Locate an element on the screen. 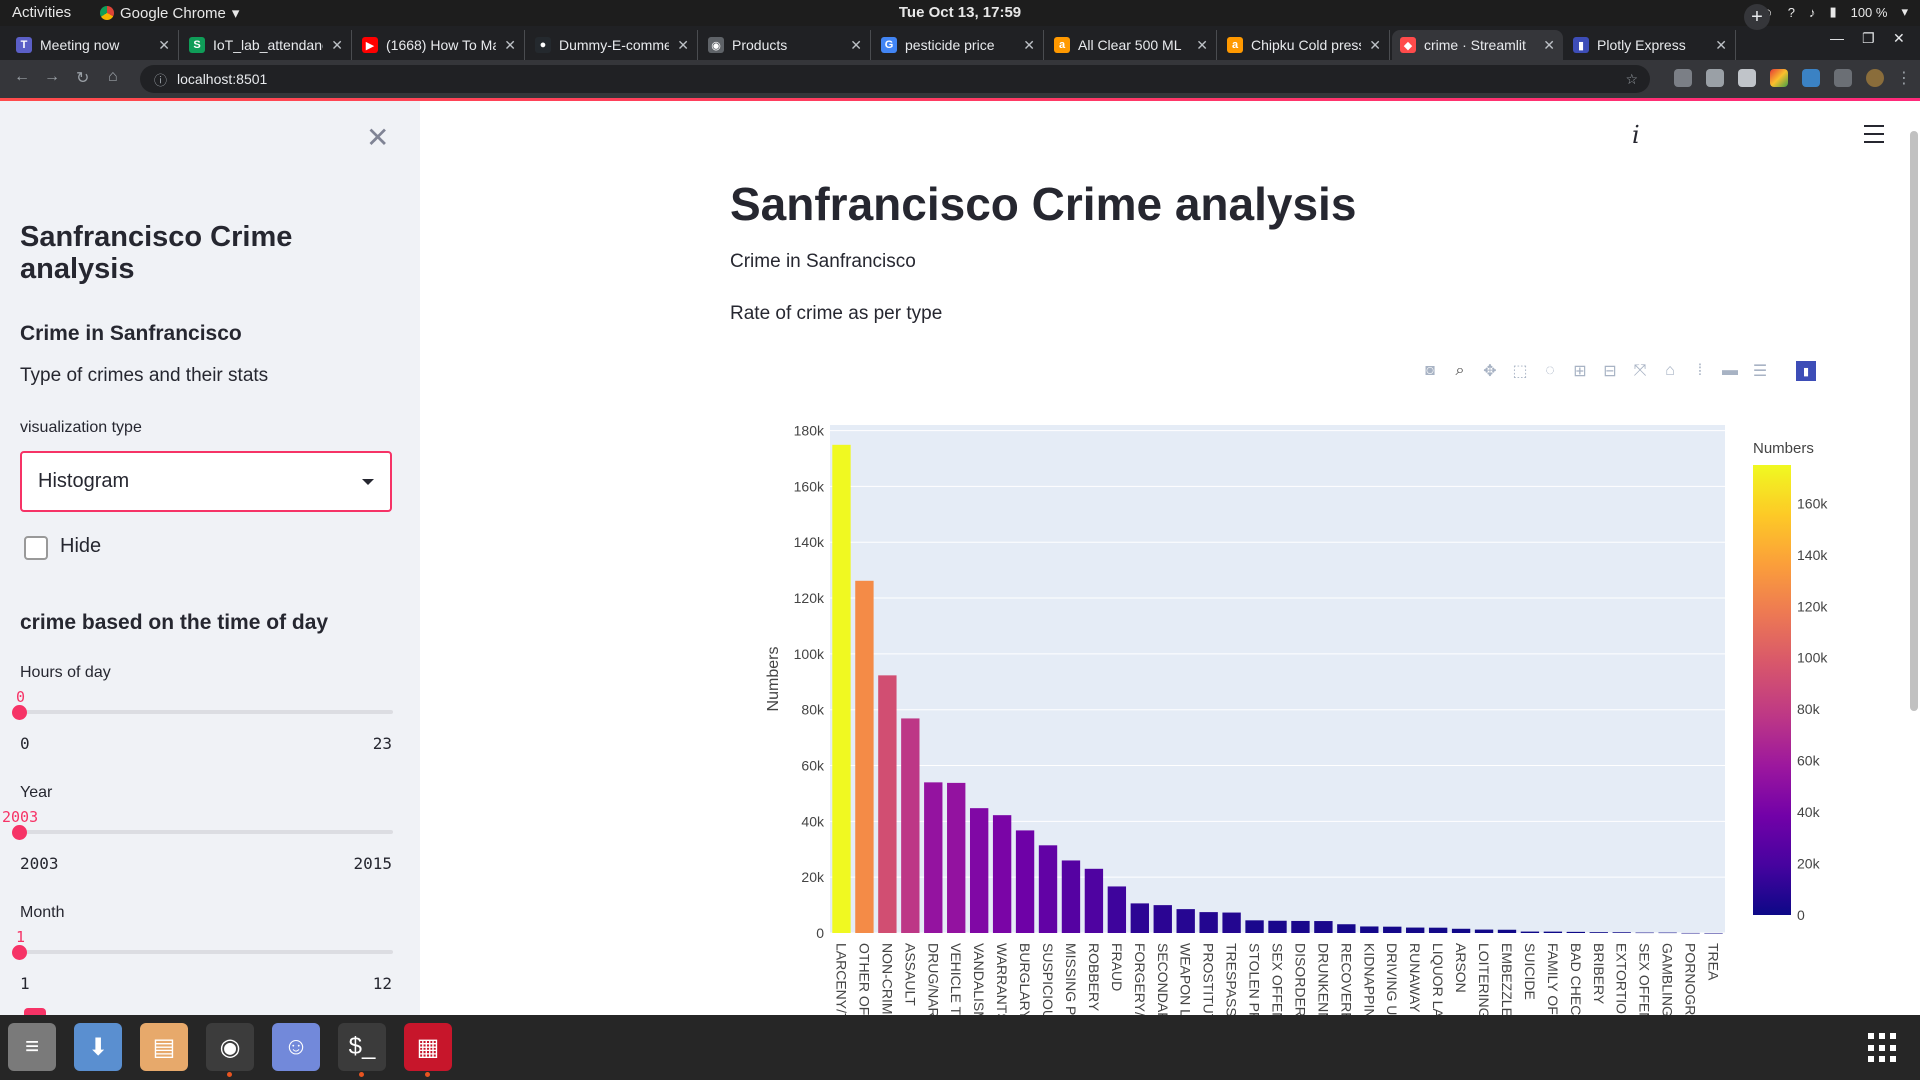 Image resolution: width=1920 pixels, height=1080 pixels. show-applications-icon is located at coordinates (1883, 1048).